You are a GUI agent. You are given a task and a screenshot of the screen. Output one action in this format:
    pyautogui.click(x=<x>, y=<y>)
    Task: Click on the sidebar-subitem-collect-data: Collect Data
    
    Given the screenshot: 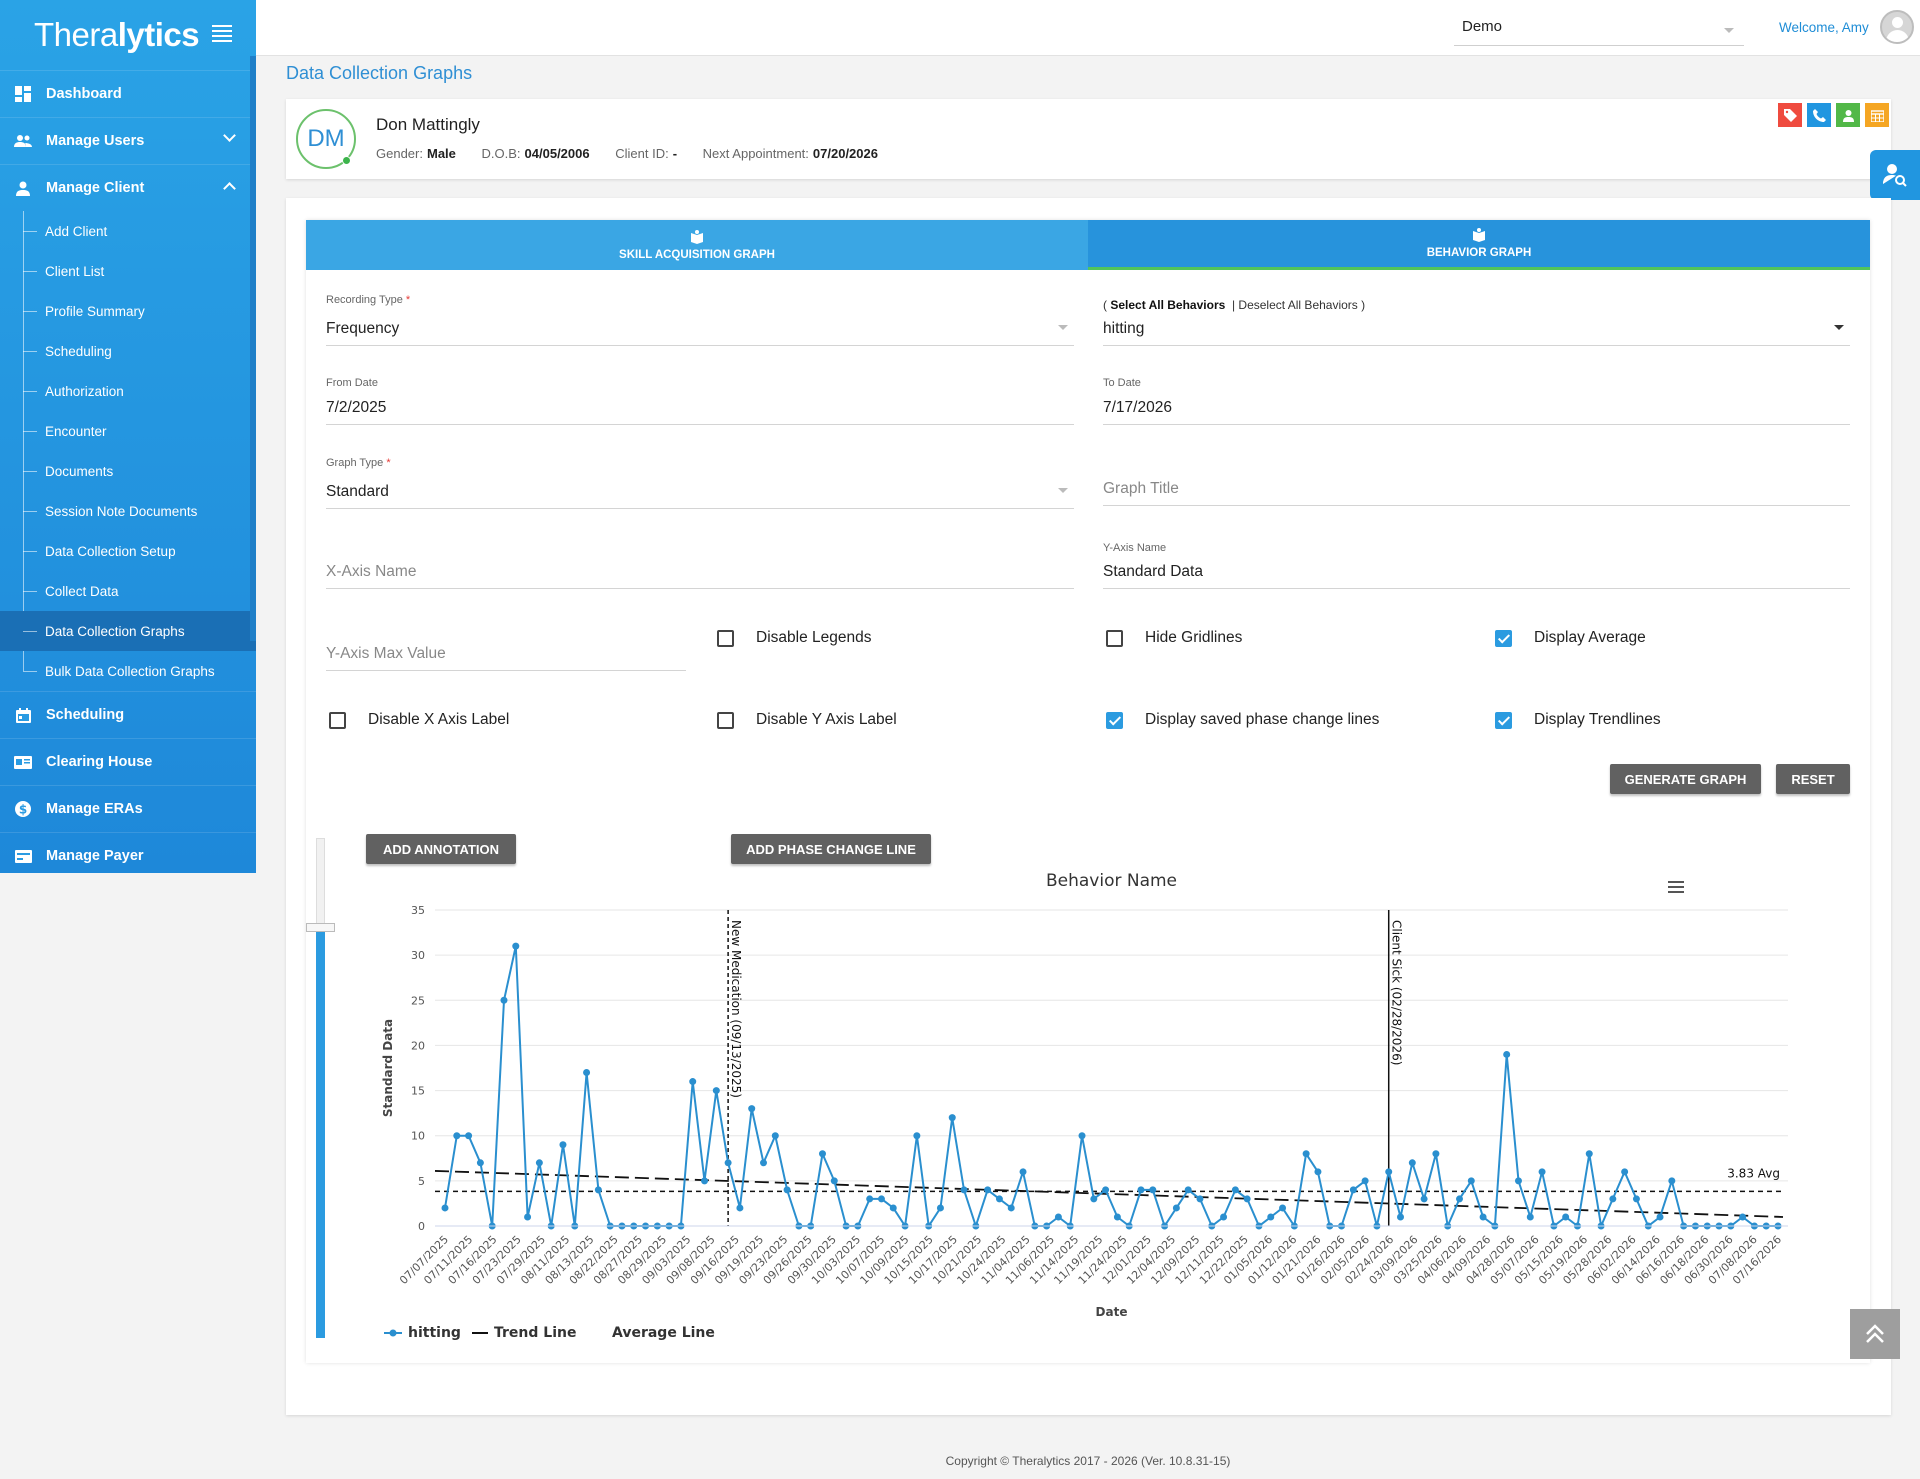 What is the action you would take?
    pyautogui.click(x=139, y=591)
    